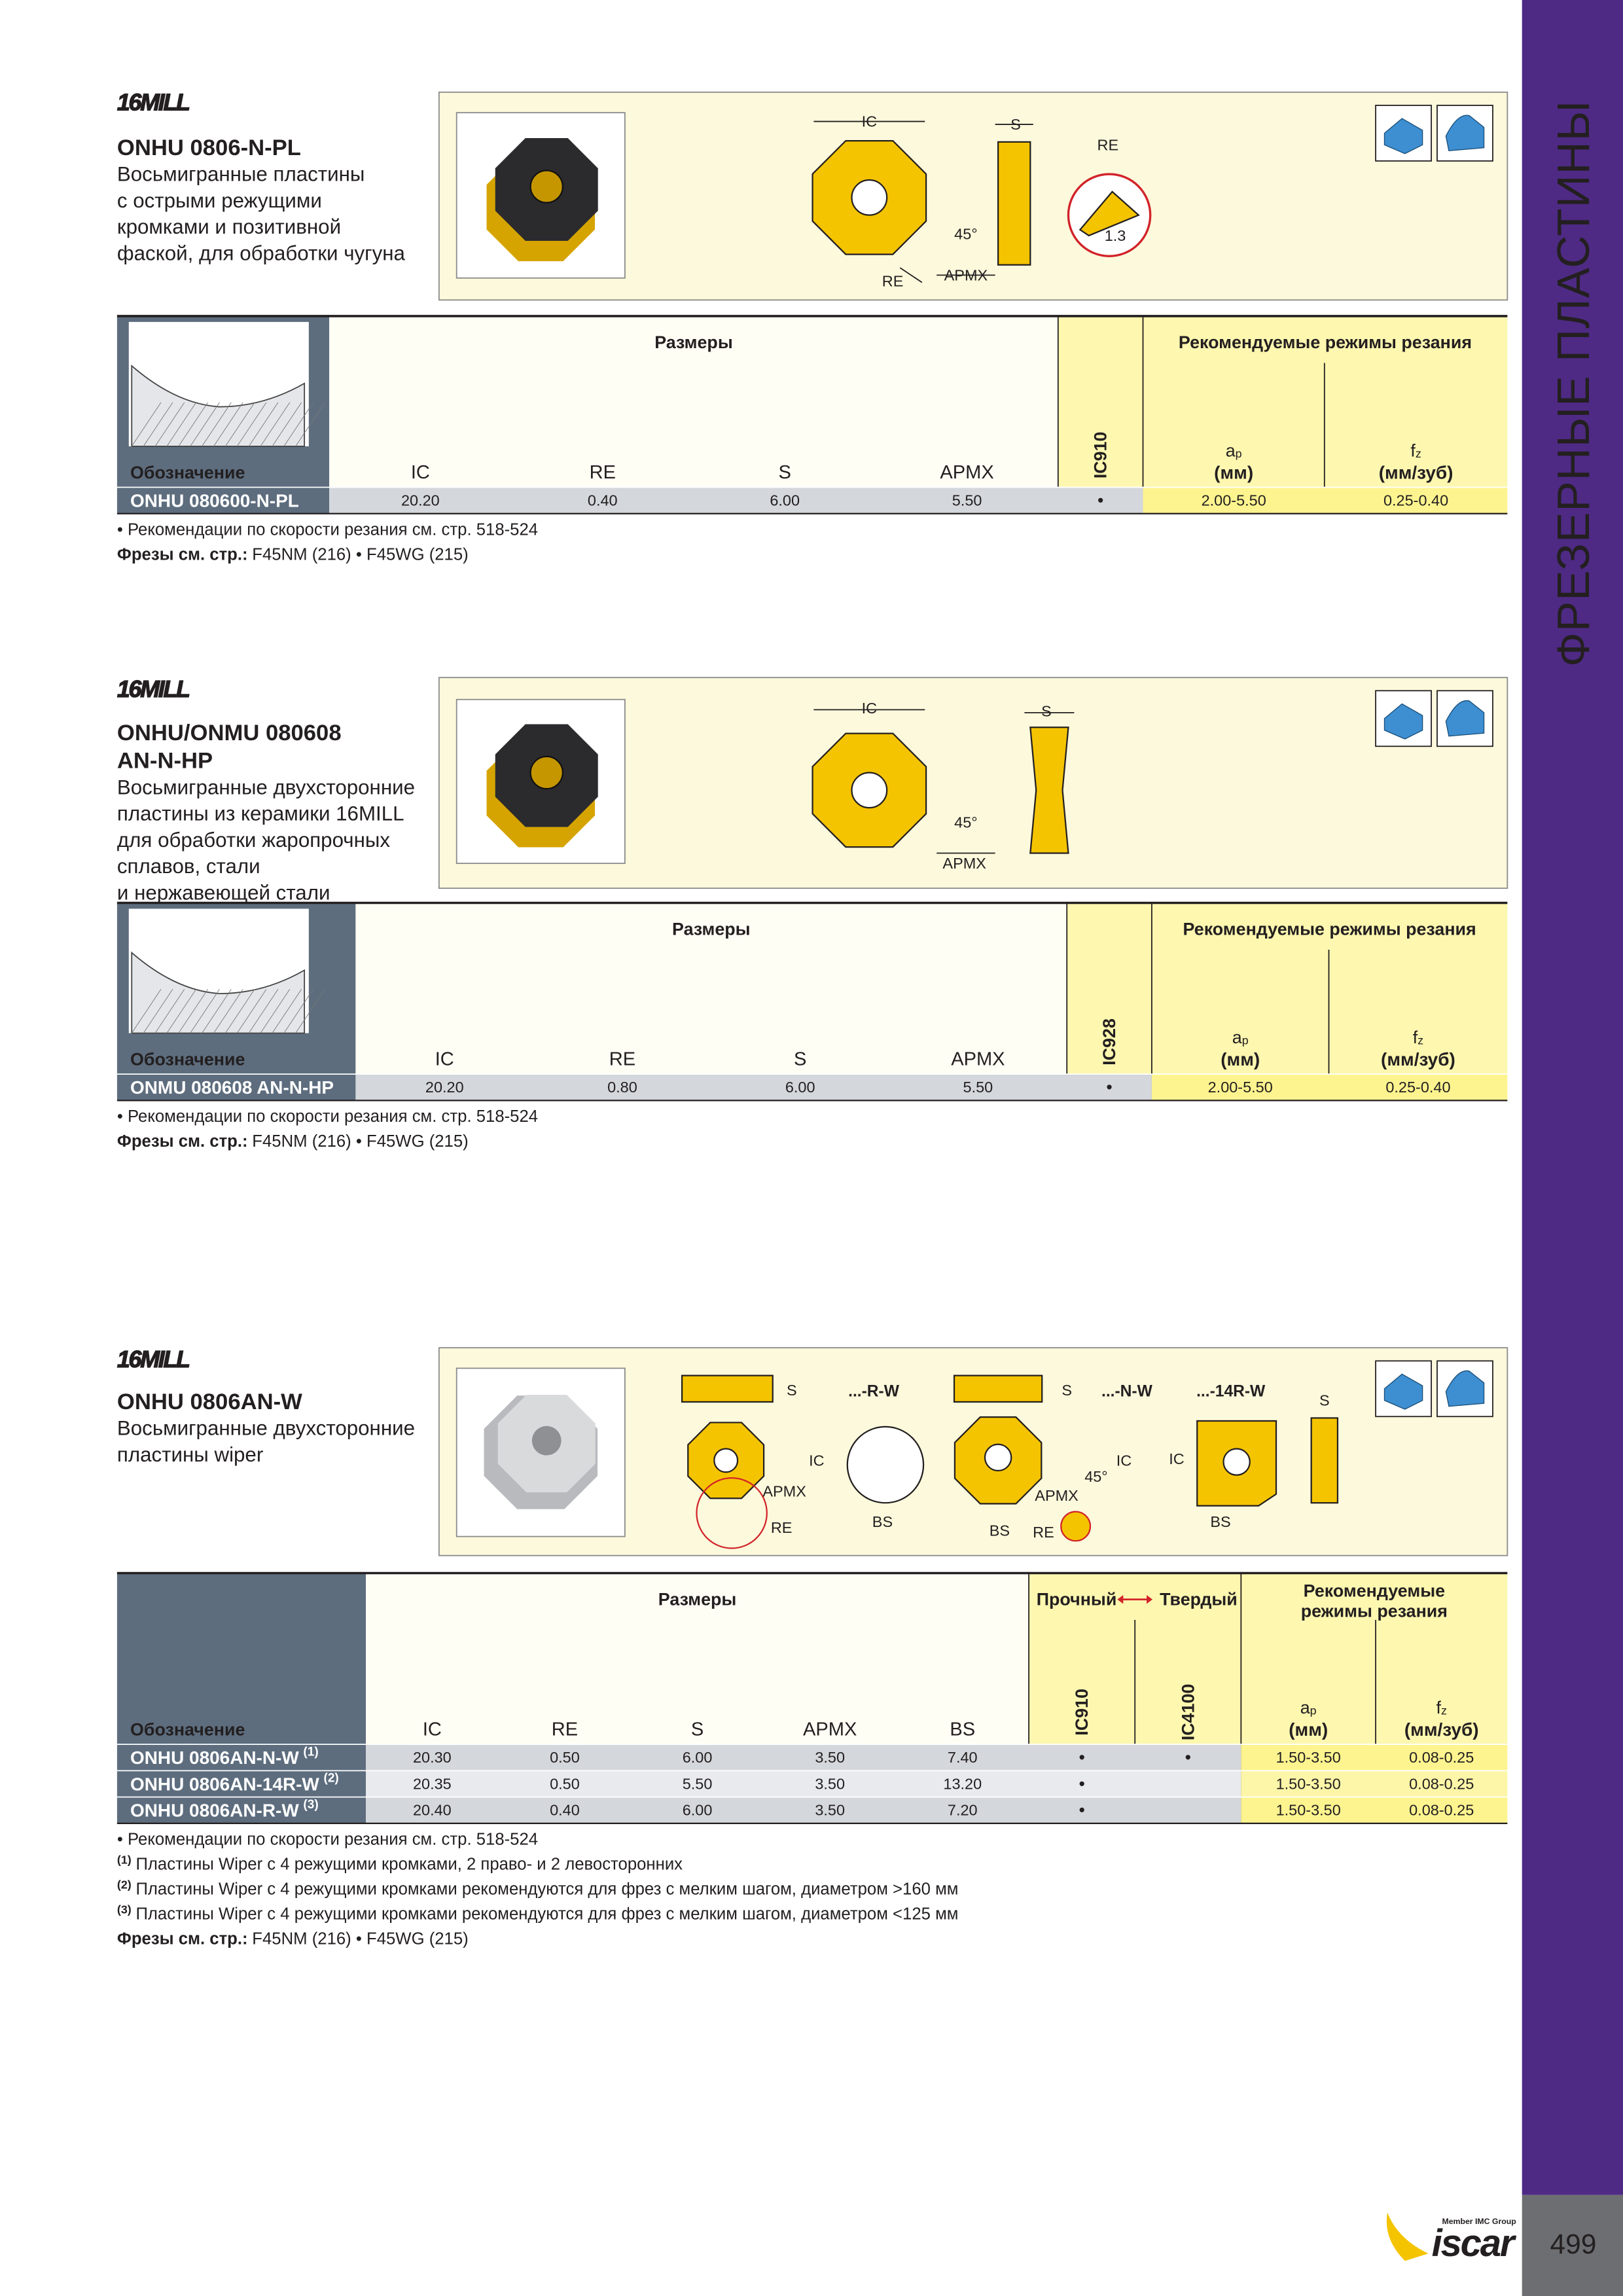  Describe the element at coordinates (230, 733) in the screenshot. I see `product-title: ONHU/ONMU 080608` at that location.